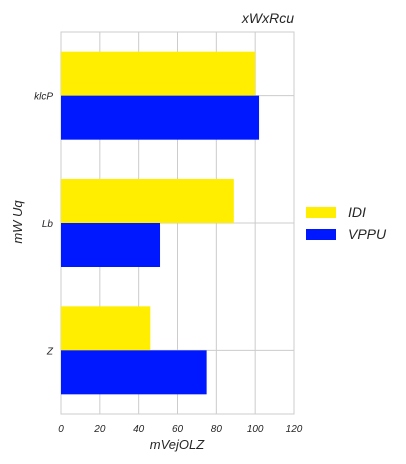 The image size is (406, 464). I want to click on y-tick-label: Lb, so click(48, 224).